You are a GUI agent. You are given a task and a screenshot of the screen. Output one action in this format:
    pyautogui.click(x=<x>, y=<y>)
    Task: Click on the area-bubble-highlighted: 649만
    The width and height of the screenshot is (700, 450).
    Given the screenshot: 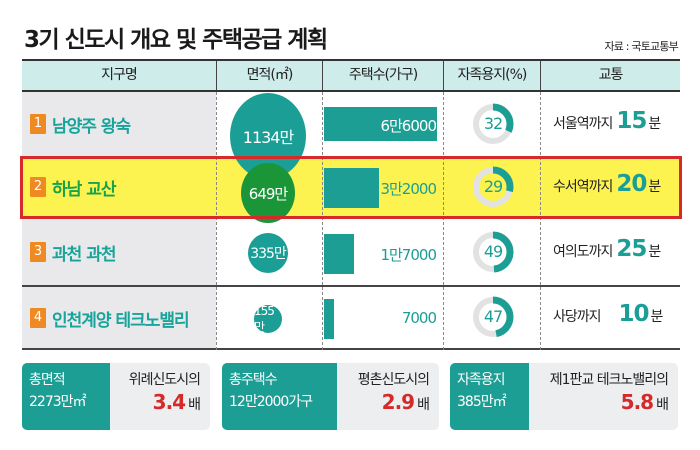 What is the action you would take?
    pyautogui.click(x=268, y=193)
    